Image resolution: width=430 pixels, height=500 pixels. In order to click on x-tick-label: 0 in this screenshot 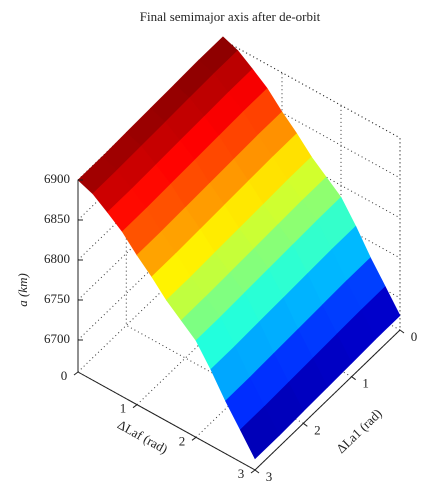, I will do `click(64, 375)`.